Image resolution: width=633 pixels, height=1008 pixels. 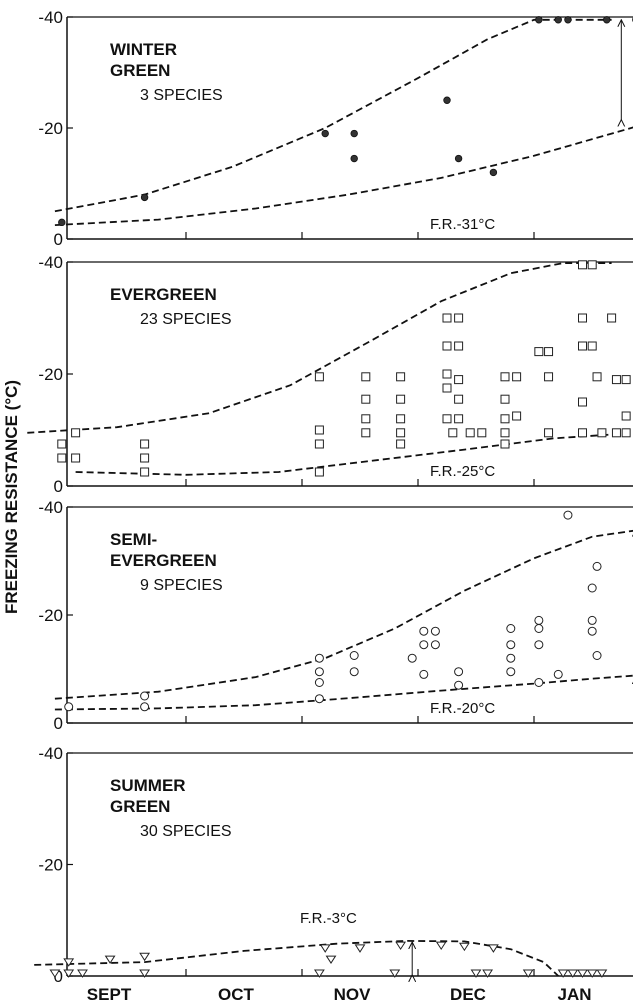 I want to click on y-axis-label: FREEZING RESISTANCE (°C), so click(x=11, y=497).